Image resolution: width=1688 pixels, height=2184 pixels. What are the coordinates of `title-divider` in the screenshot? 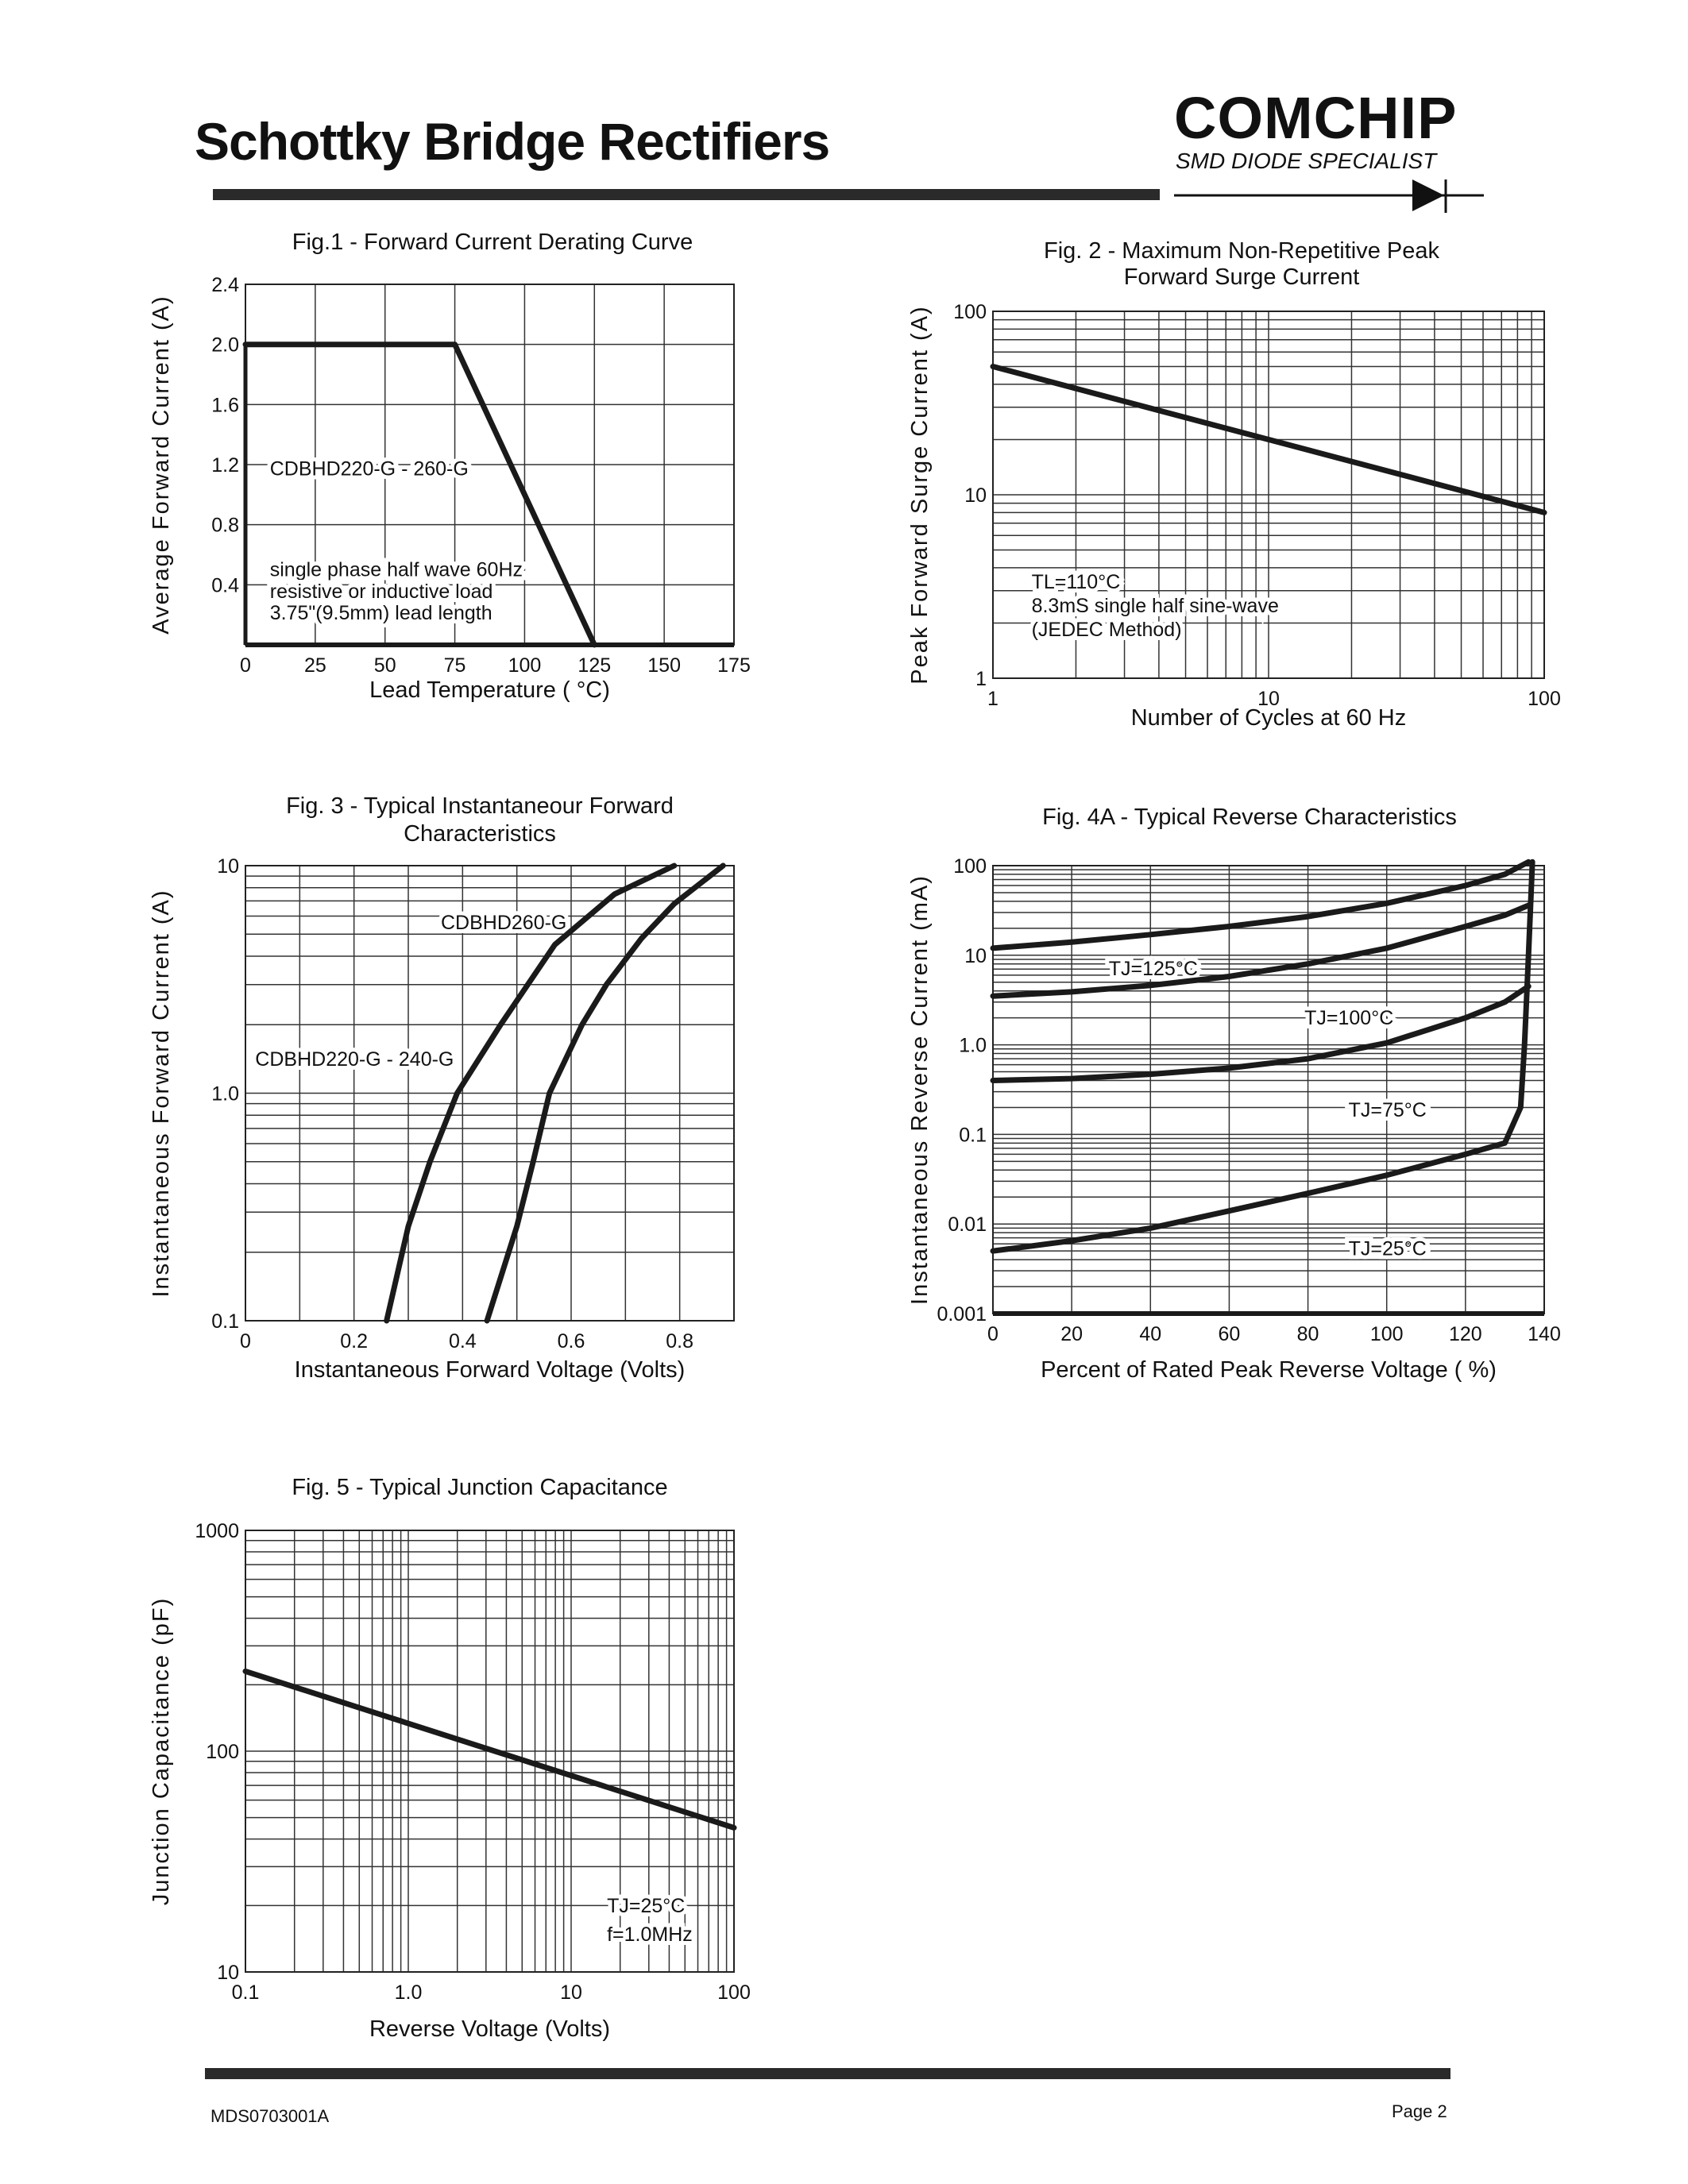 It's located at (687, 194).